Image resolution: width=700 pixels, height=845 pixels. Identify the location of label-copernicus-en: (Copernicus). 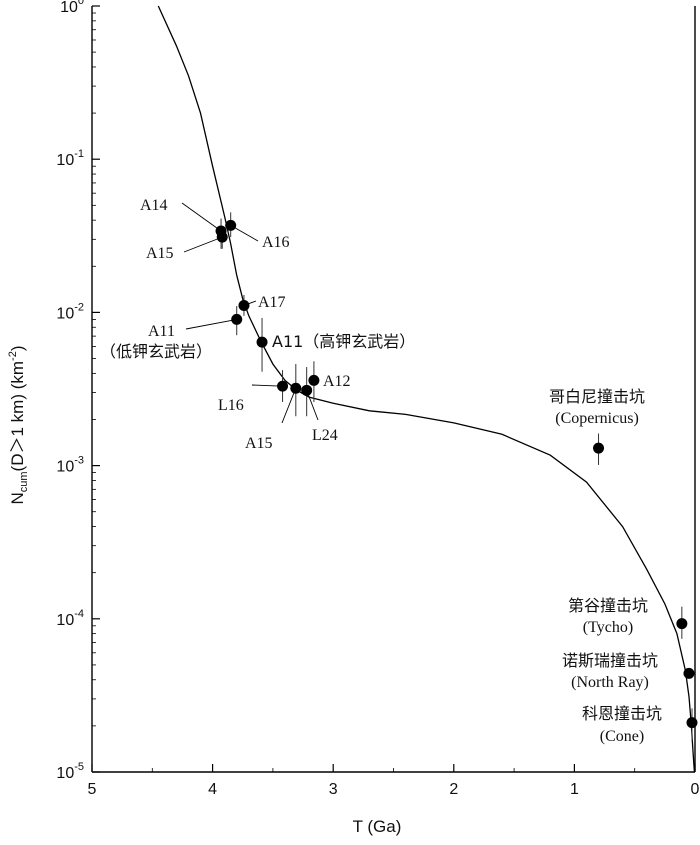
(597, 418).